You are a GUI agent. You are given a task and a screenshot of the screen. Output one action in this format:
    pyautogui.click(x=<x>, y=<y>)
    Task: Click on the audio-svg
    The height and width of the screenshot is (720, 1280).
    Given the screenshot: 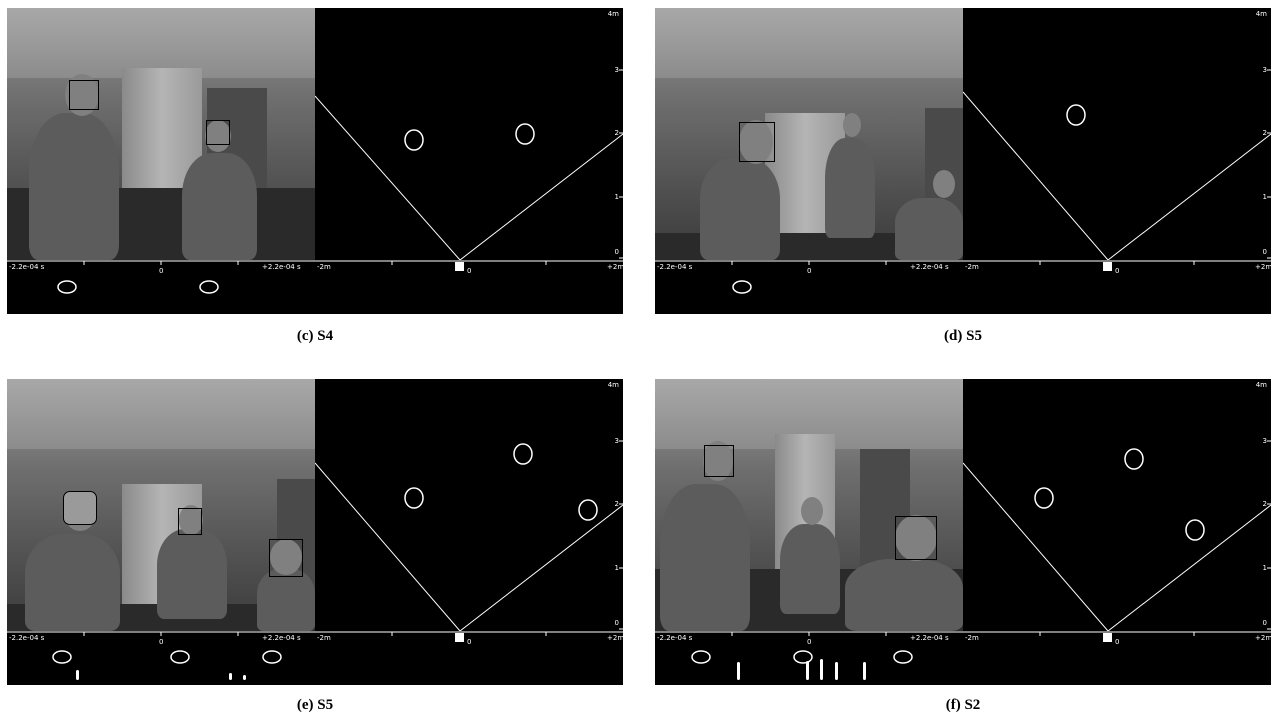 What is the action you would take?
    pyautogui.click(x=315, y=277)
    